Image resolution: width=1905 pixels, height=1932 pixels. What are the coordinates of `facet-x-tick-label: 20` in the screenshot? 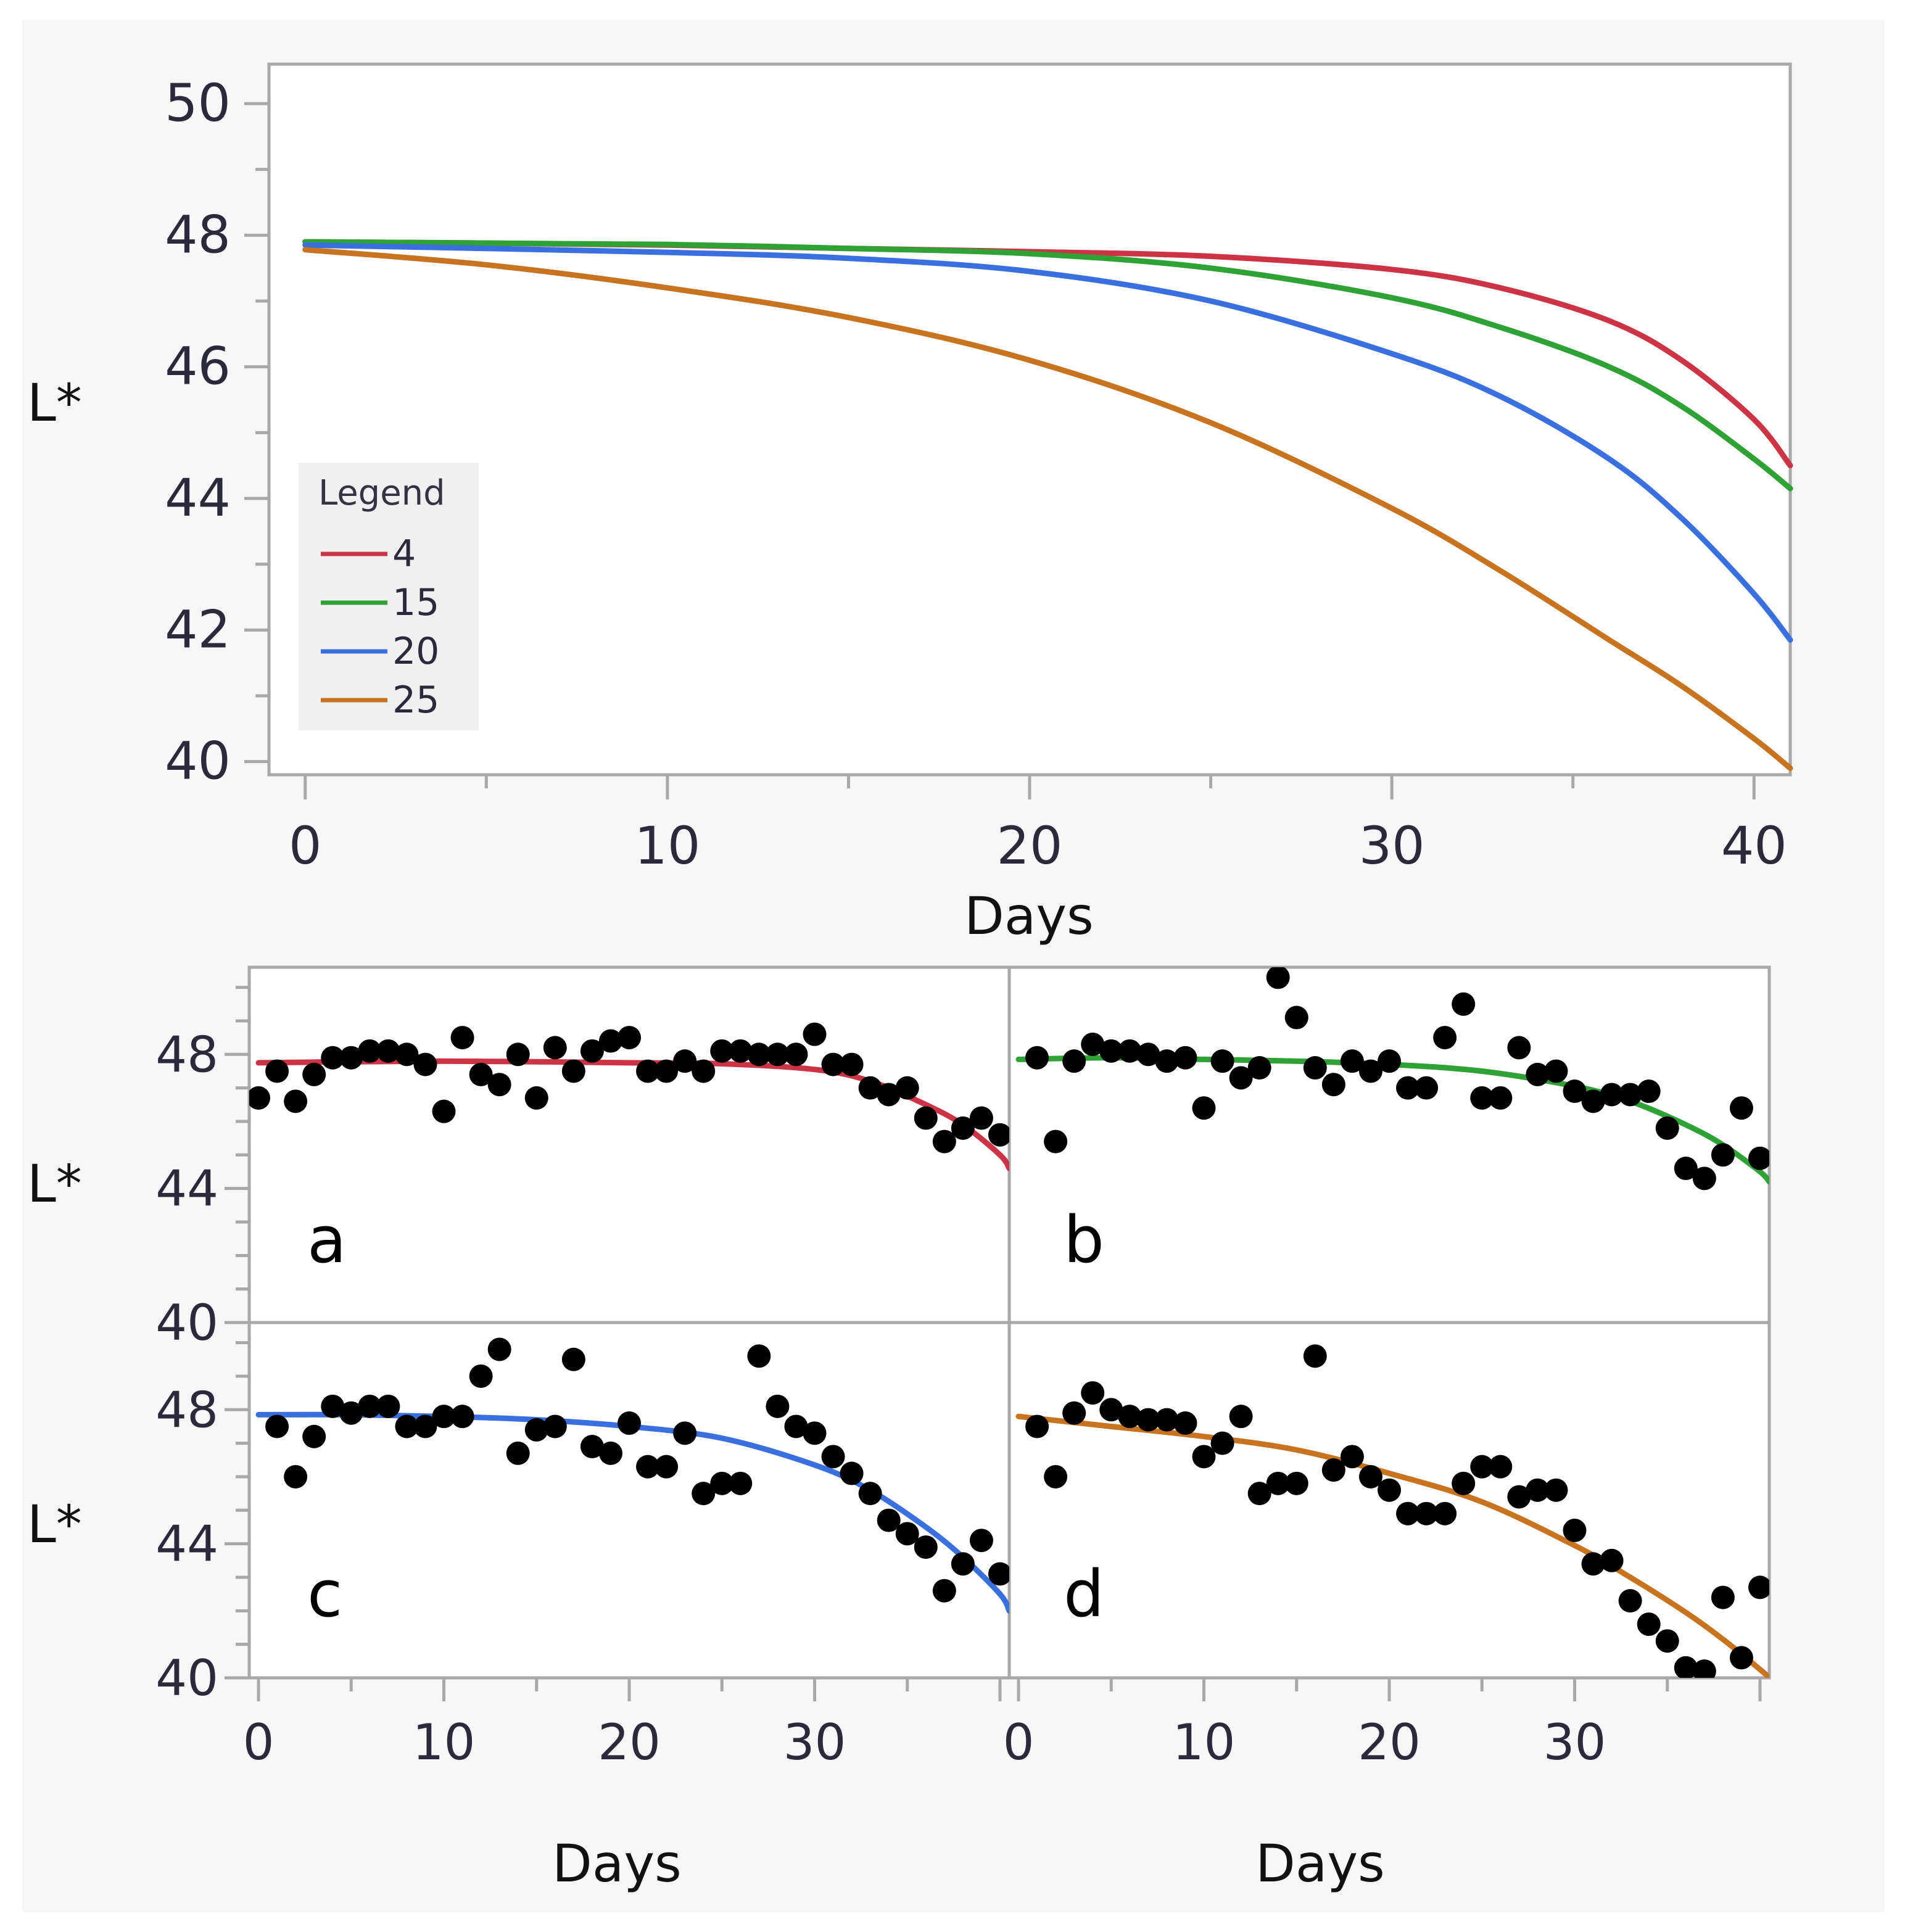 It's located at (1389, 1743).